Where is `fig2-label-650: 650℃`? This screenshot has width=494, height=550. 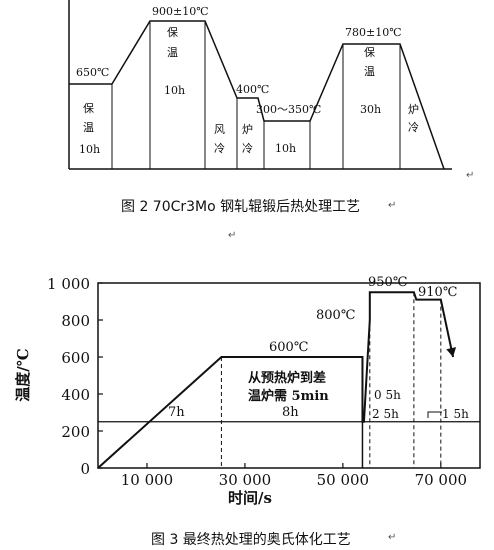
fig2-label-650: 650℃ is located at coordinates (92, 72).